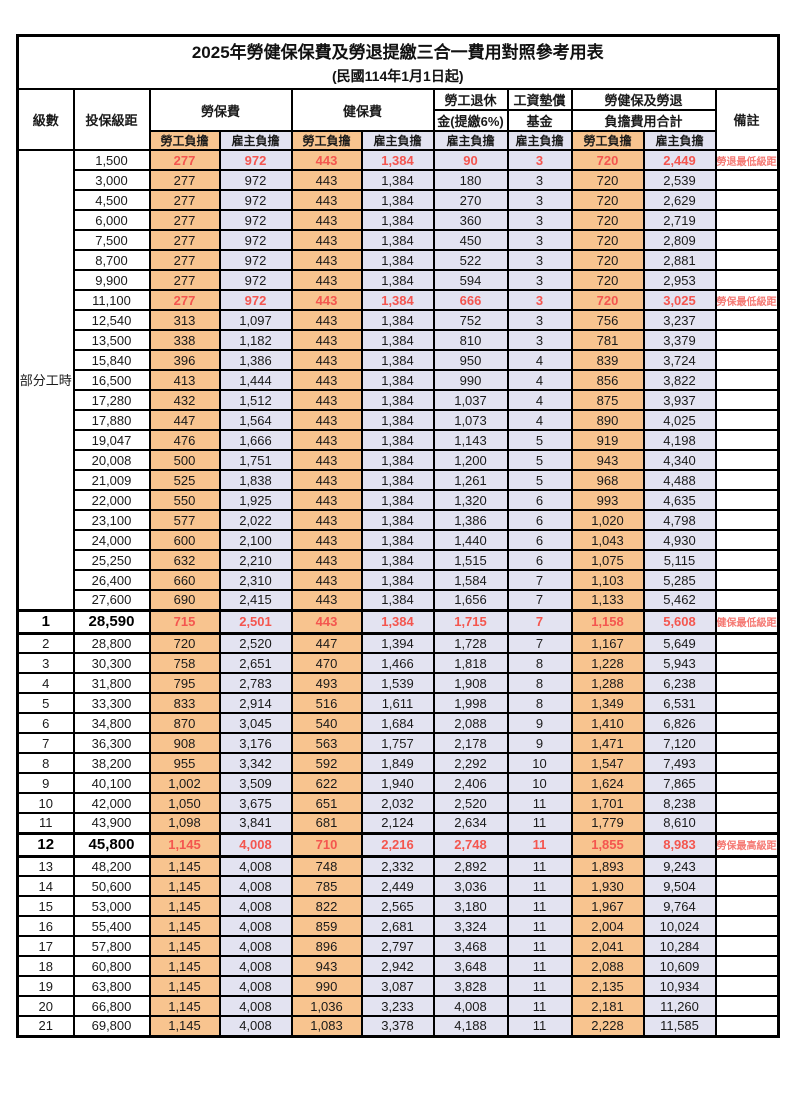 The height and width of the screenshot is (1120, 791). Describe the element at coordinates (111, 926) in the screenshot. I see `bracket-cell: 55,400` at that location.